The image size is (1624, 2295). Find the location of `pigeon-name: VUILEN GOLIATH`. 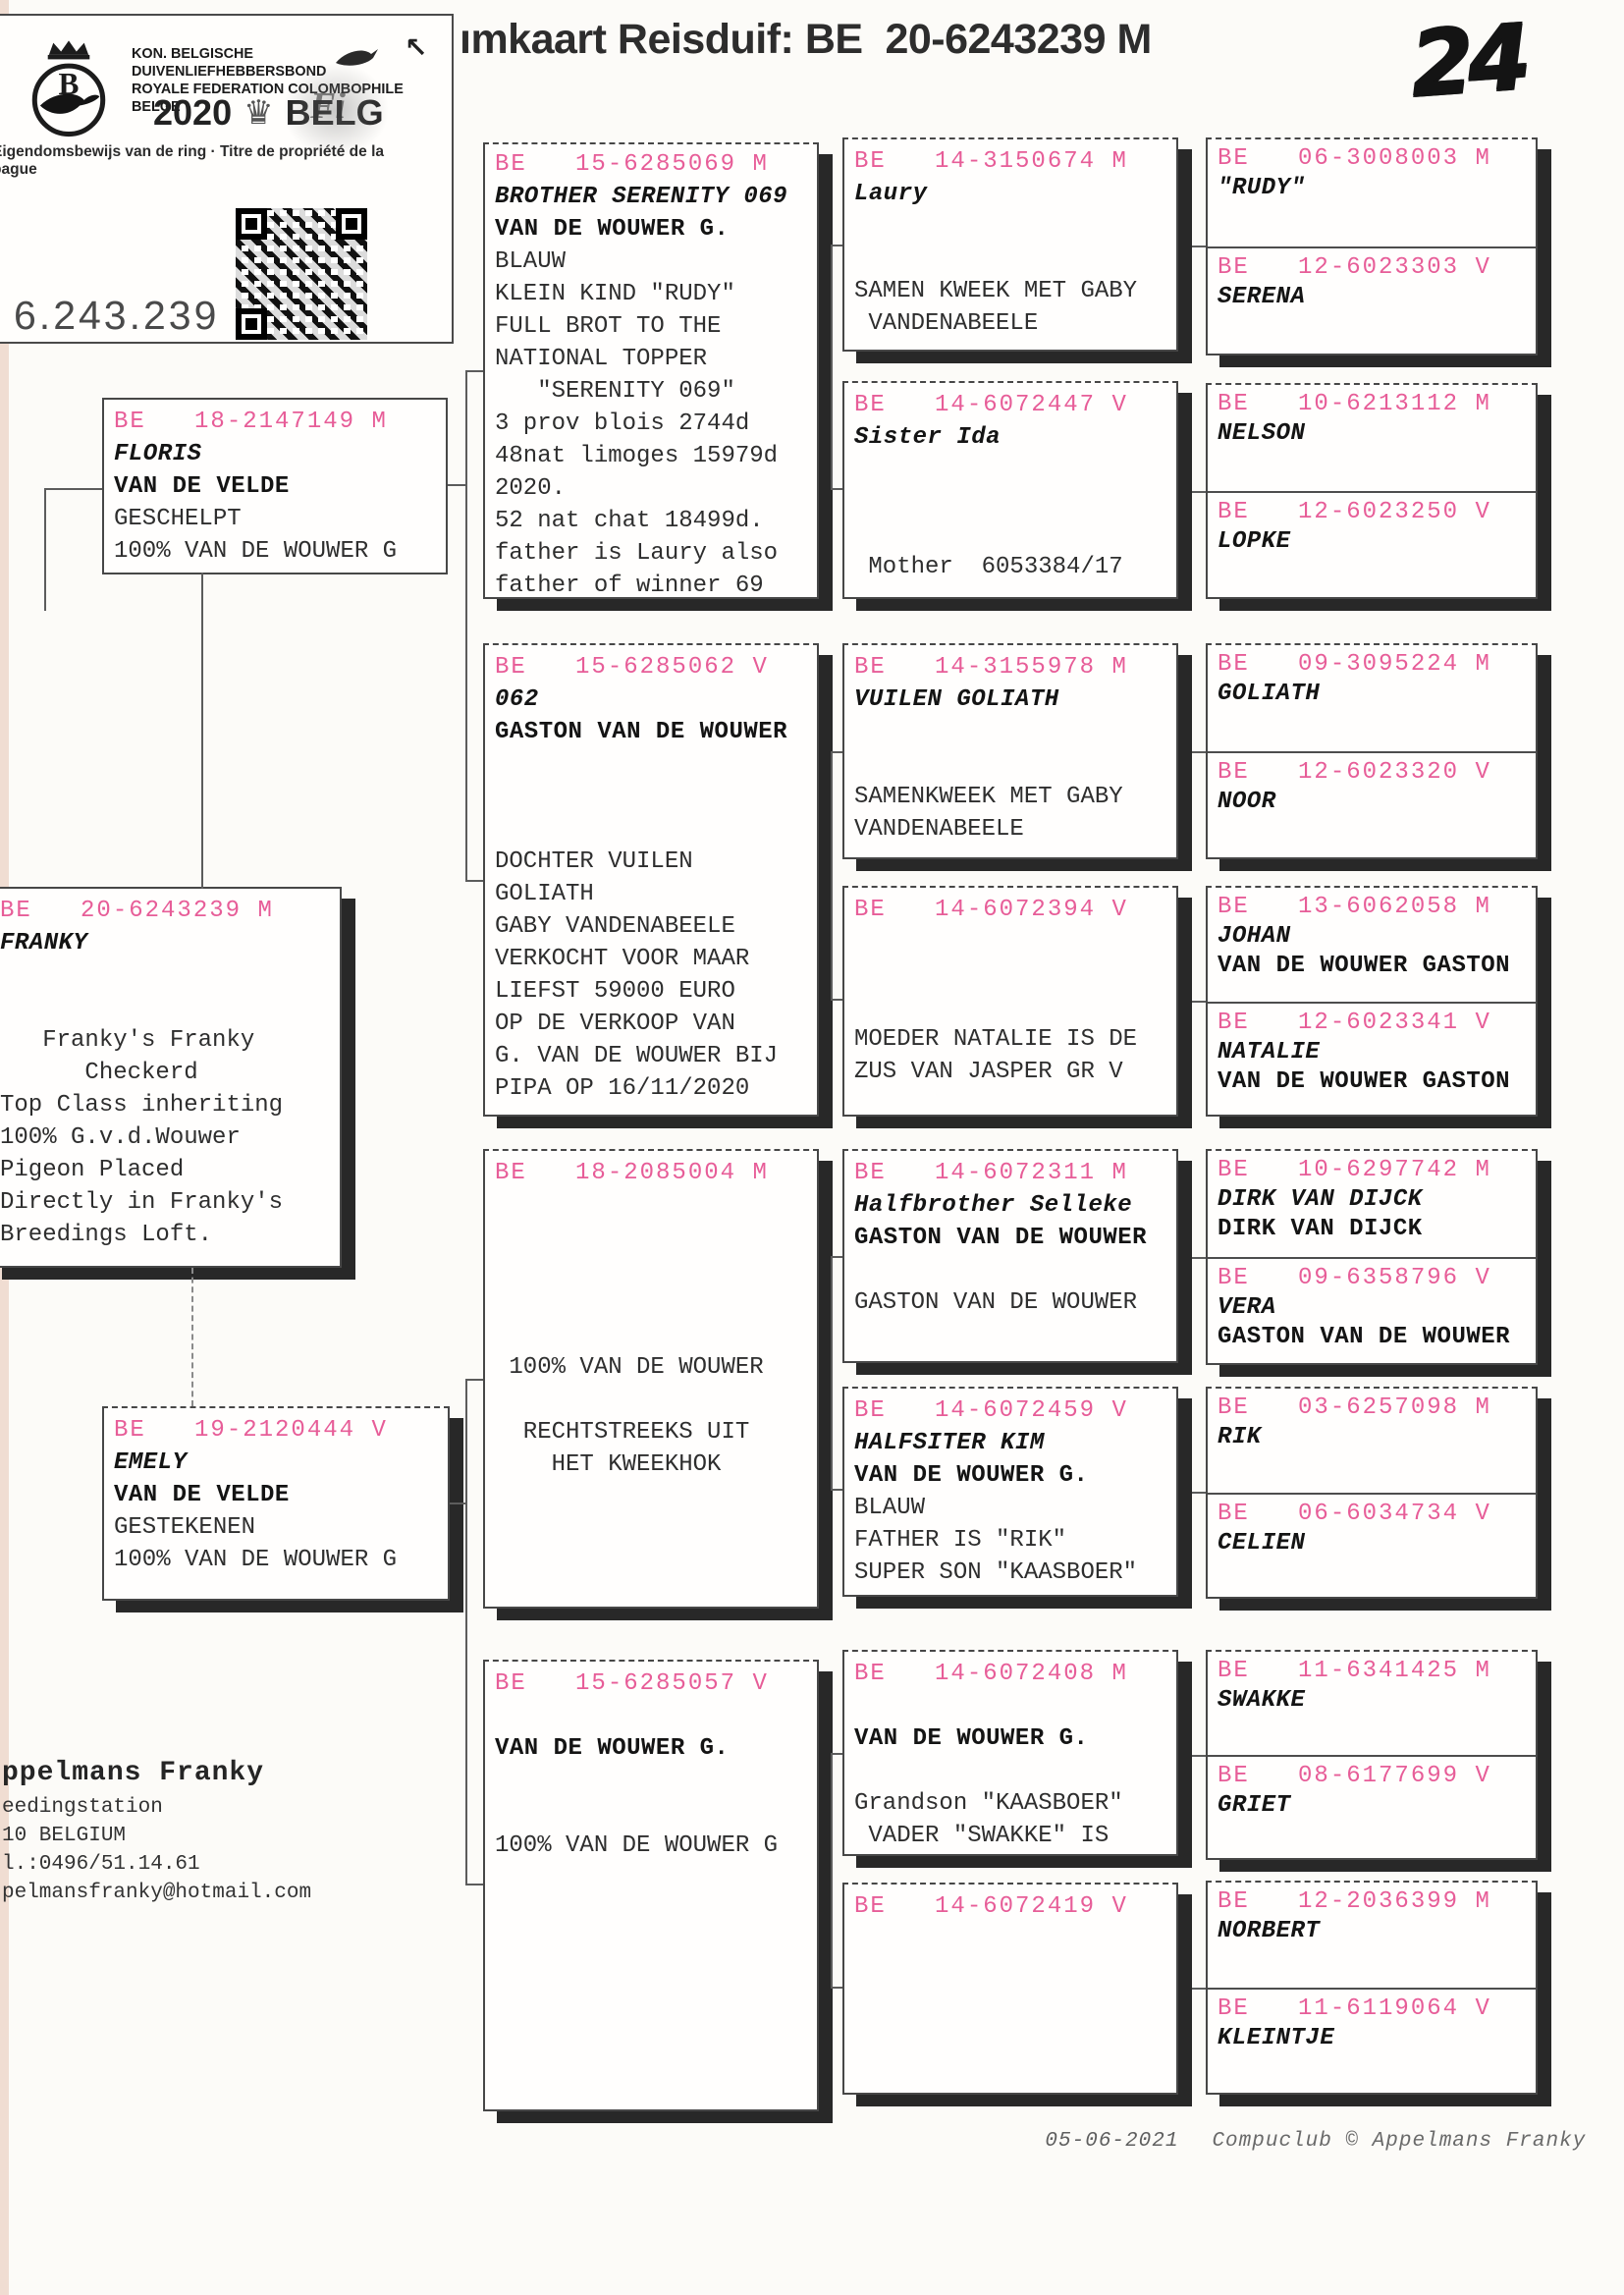

pigeon-name: VUILEN GOLIATH is located at coordinates (956, 699).